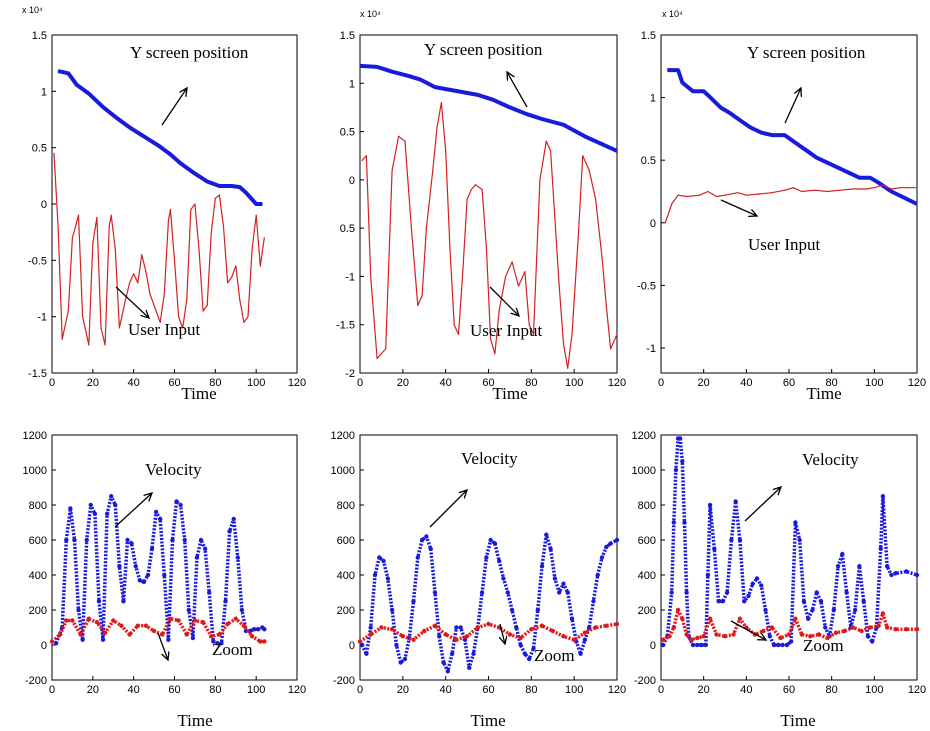 The image size is (930, 731). What do you see at coordinates (874, 690) in the screenshot?
I see `x-tick-label: 100` at bounding box center [874, 690].